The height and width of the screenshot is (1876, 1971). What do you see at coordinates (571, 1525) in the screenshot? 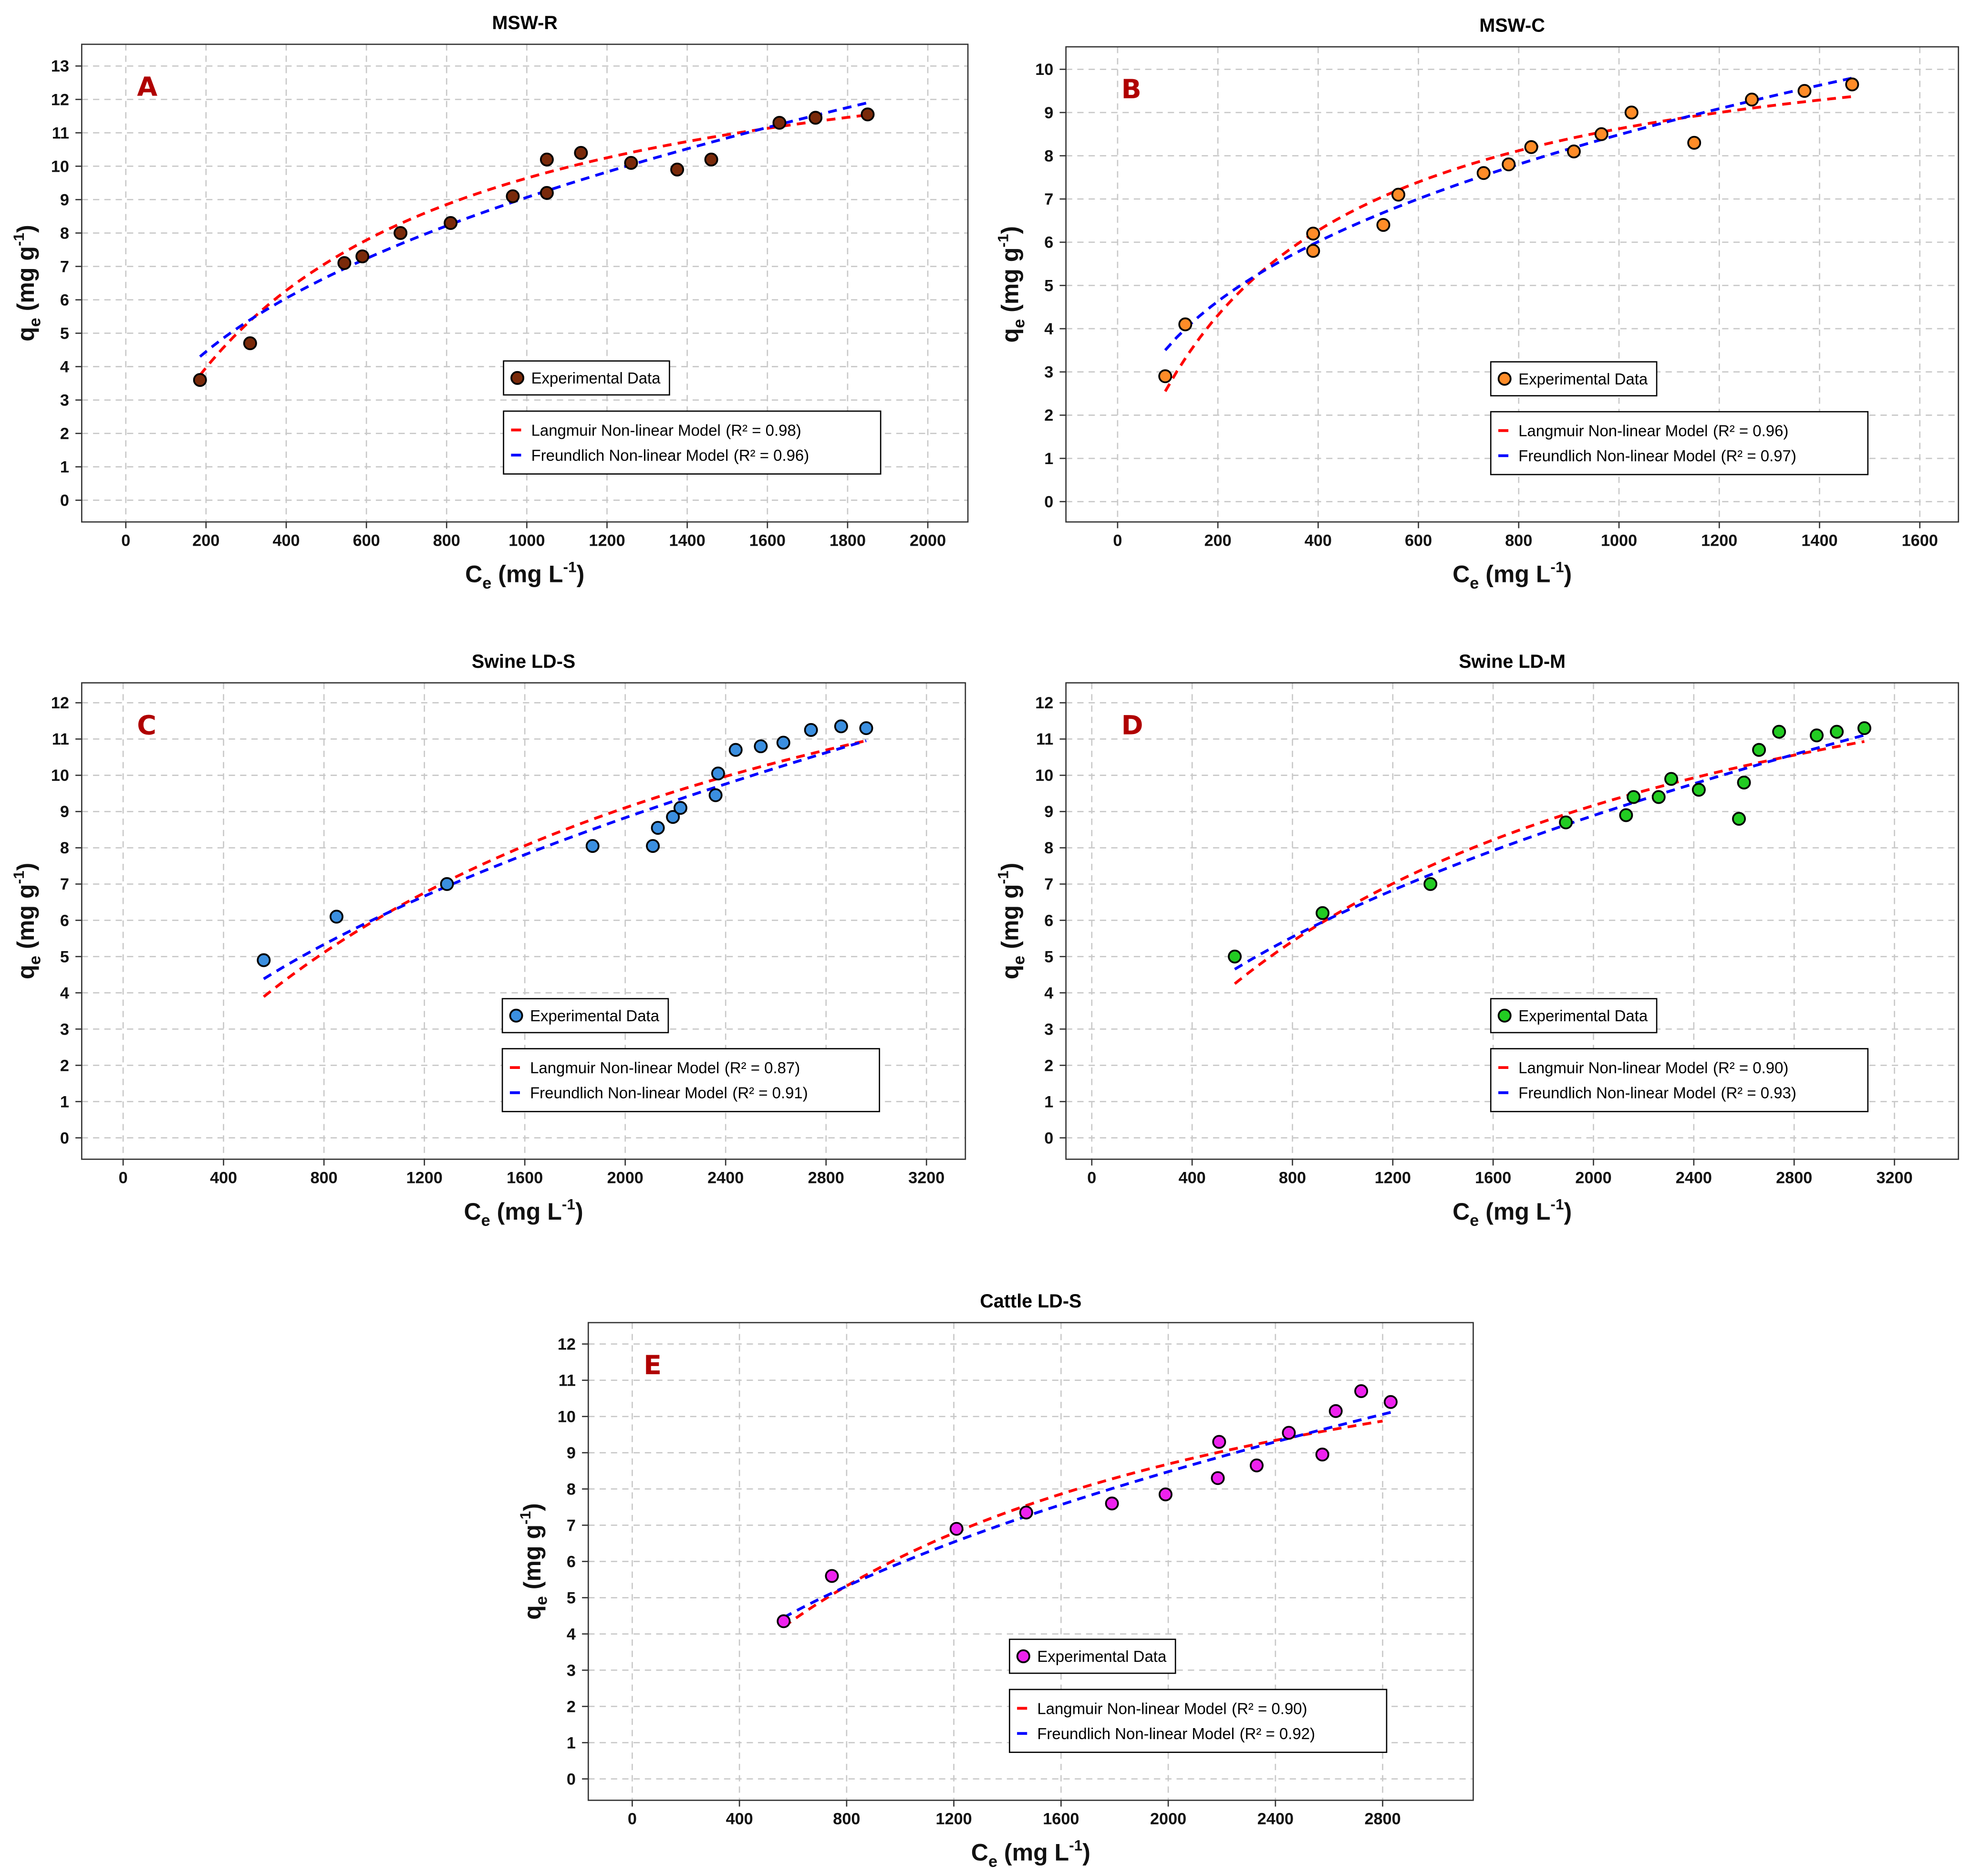
I see `y-tick-label: 7` at bounding box center [571, 1525].